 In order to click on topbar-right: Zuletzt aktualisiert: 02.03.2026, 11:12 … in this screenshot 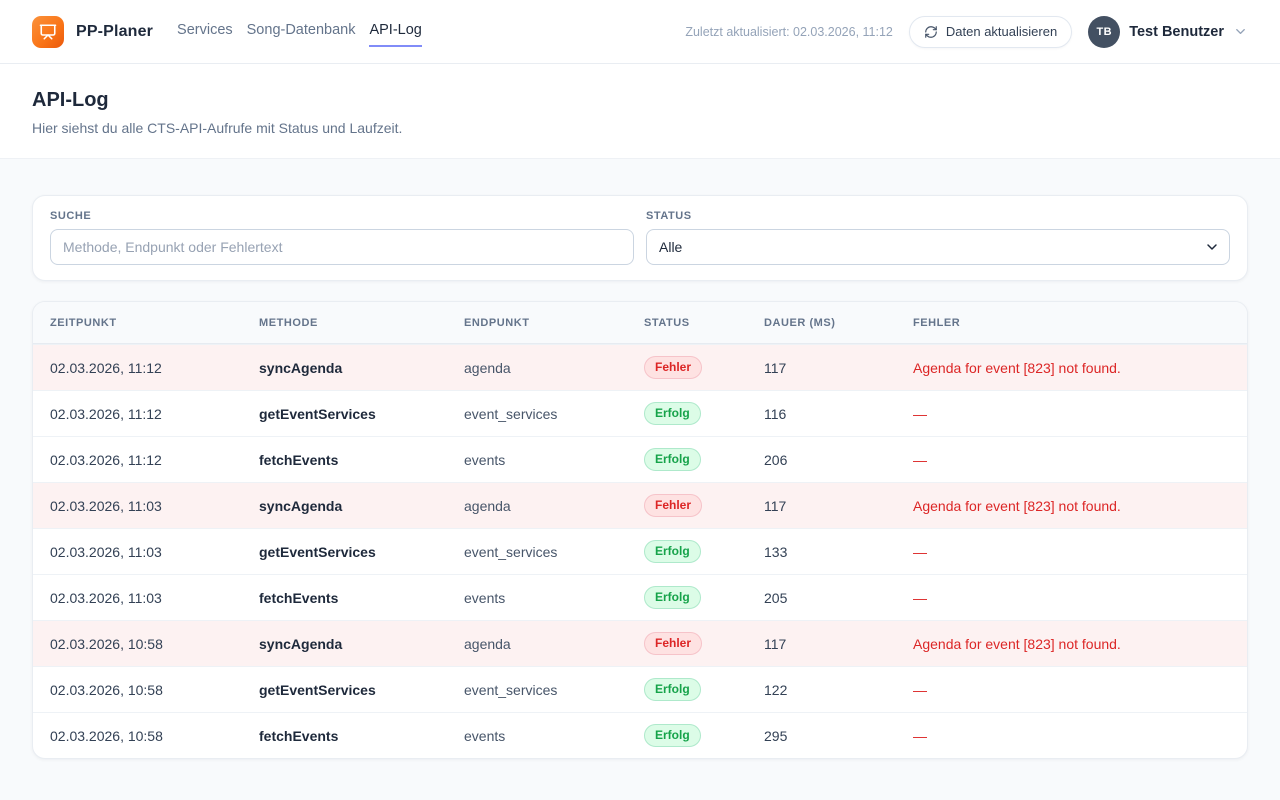, I will do `click(966, 31)`.